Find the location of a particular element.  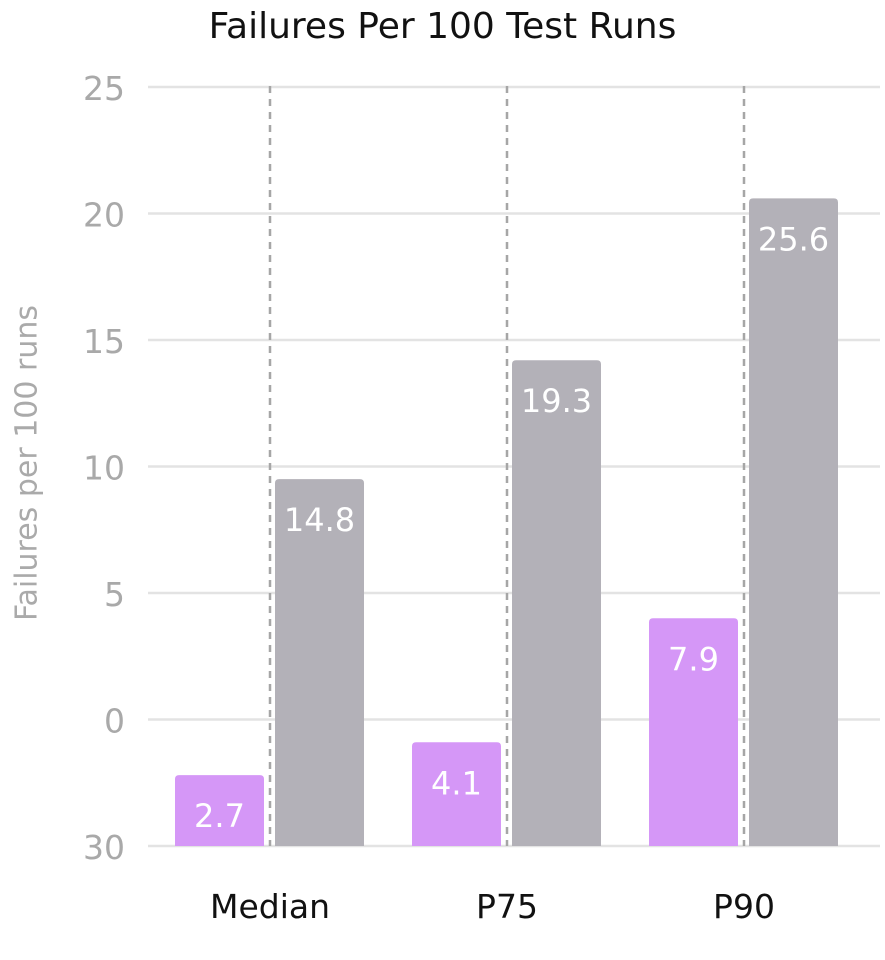

bar-value-label: 14.8 is located at coordinates (319, 520).